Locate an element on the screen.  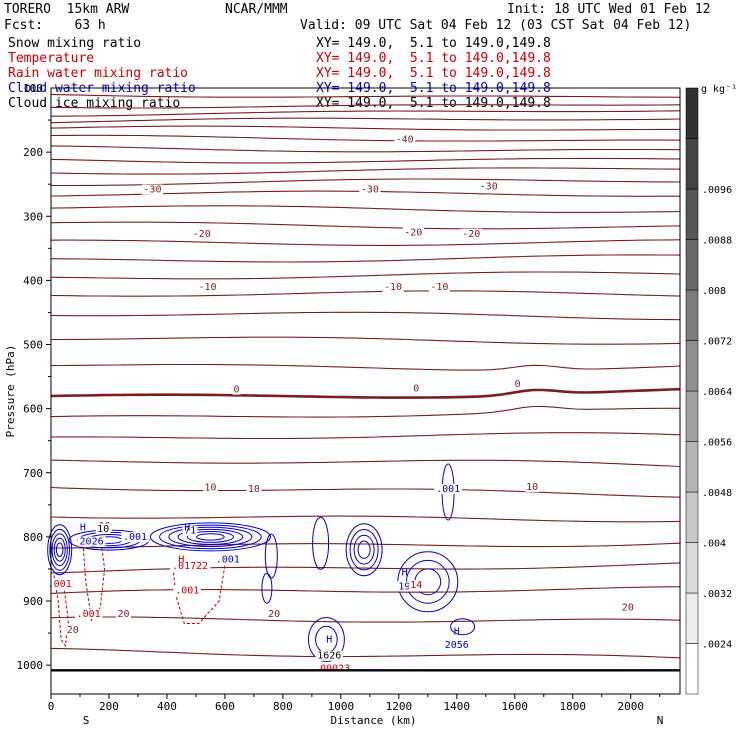
x-tick-label: 600 is located at coordinates (225, 706).